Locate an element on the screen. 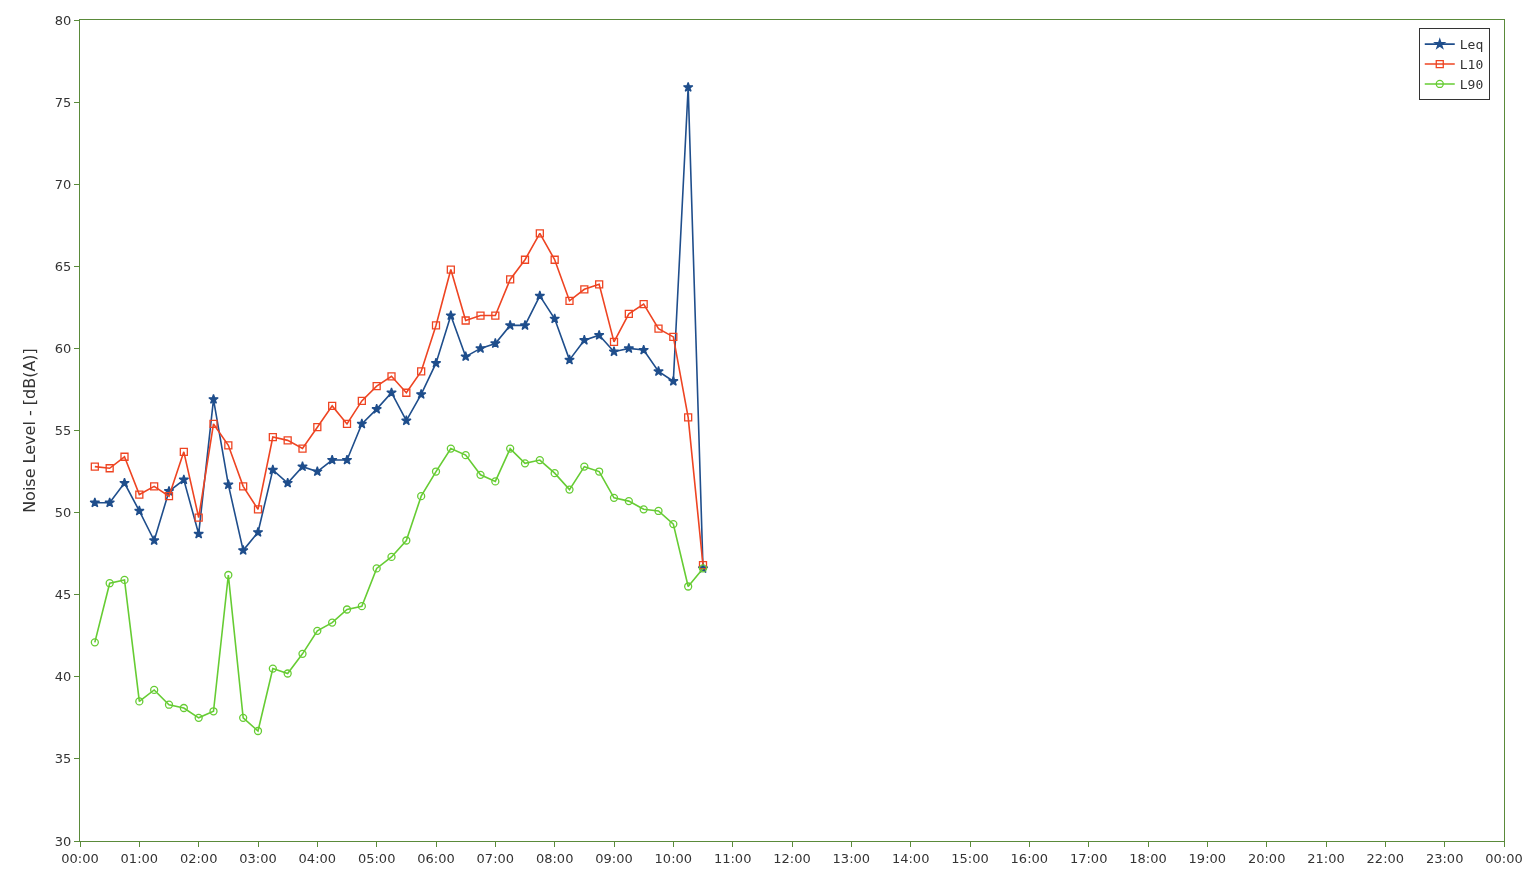  y-tick-label: 75 is located at coordinates (63, 102).